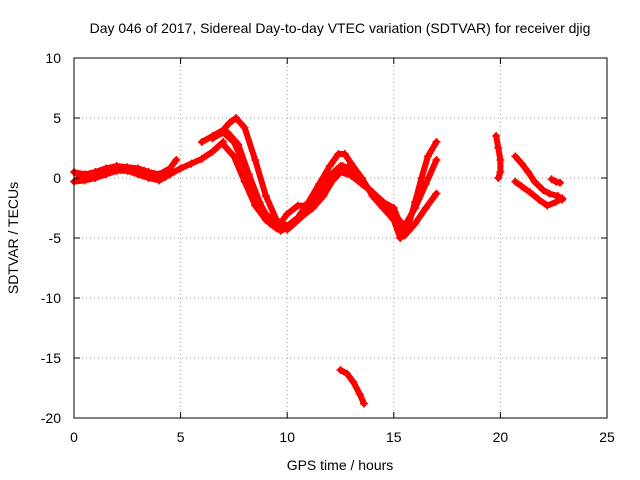 Image resolution: width=640 pixels, height=480 pixels. Describe the element at coordinates (55, 238) in the screenshot. I see `y-tick-label: -5` at that location.